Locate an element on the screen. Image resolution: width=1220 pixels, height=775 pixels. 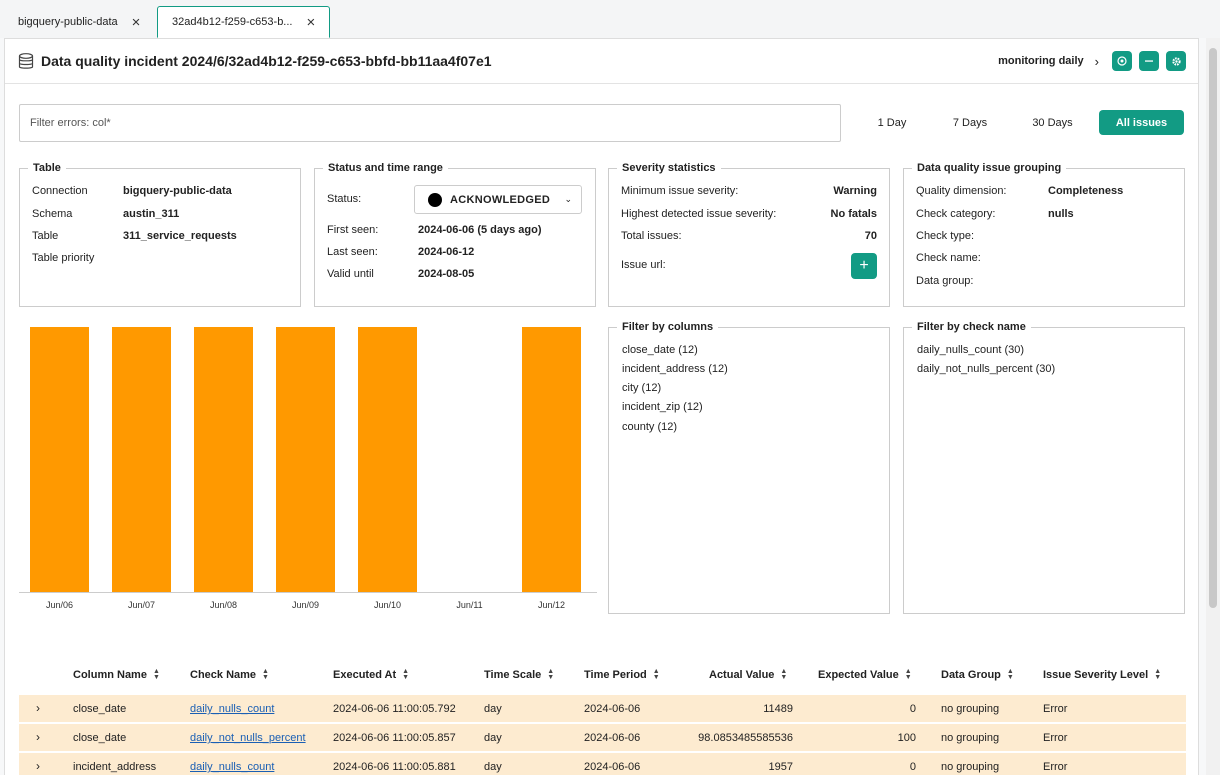
box-title: Status and time range is located at coordinates (385, 168).